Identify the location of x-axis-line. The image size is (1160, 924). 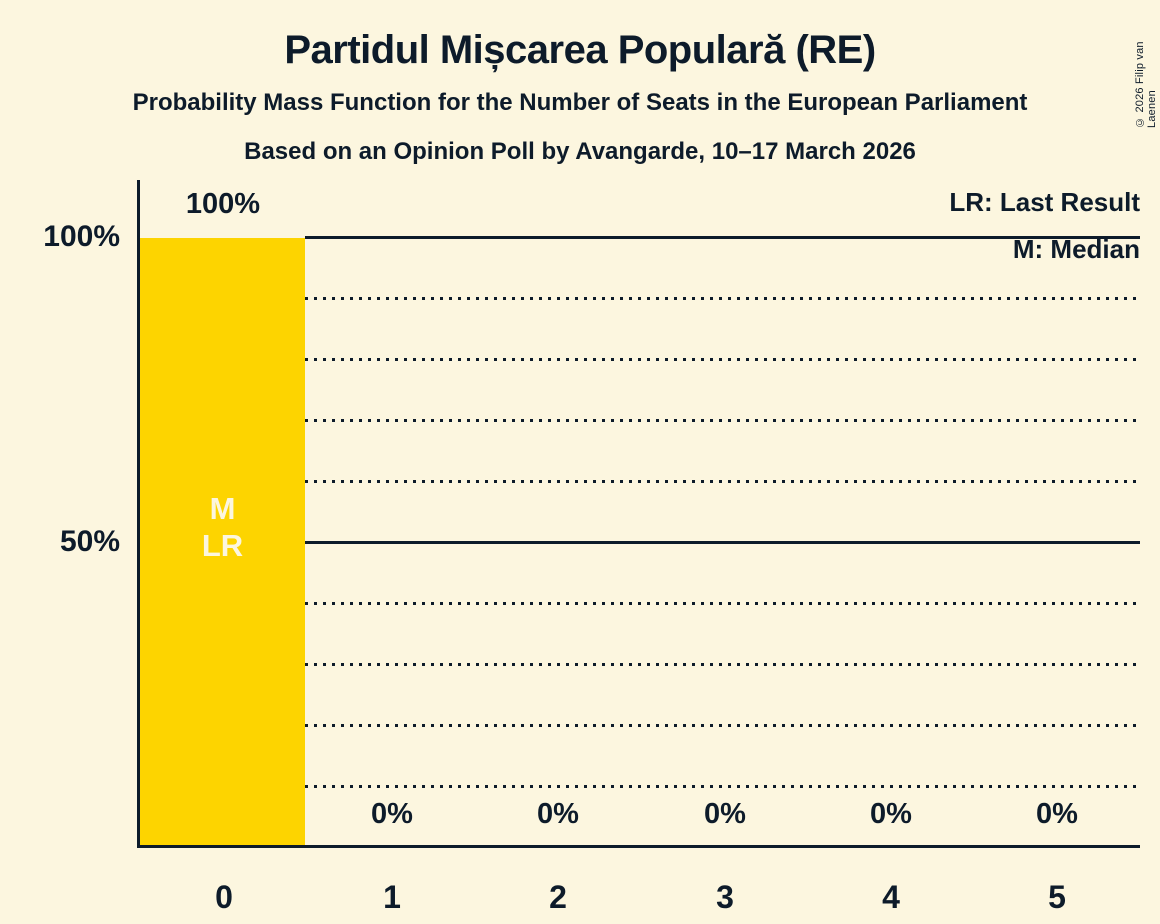
(638, 846).